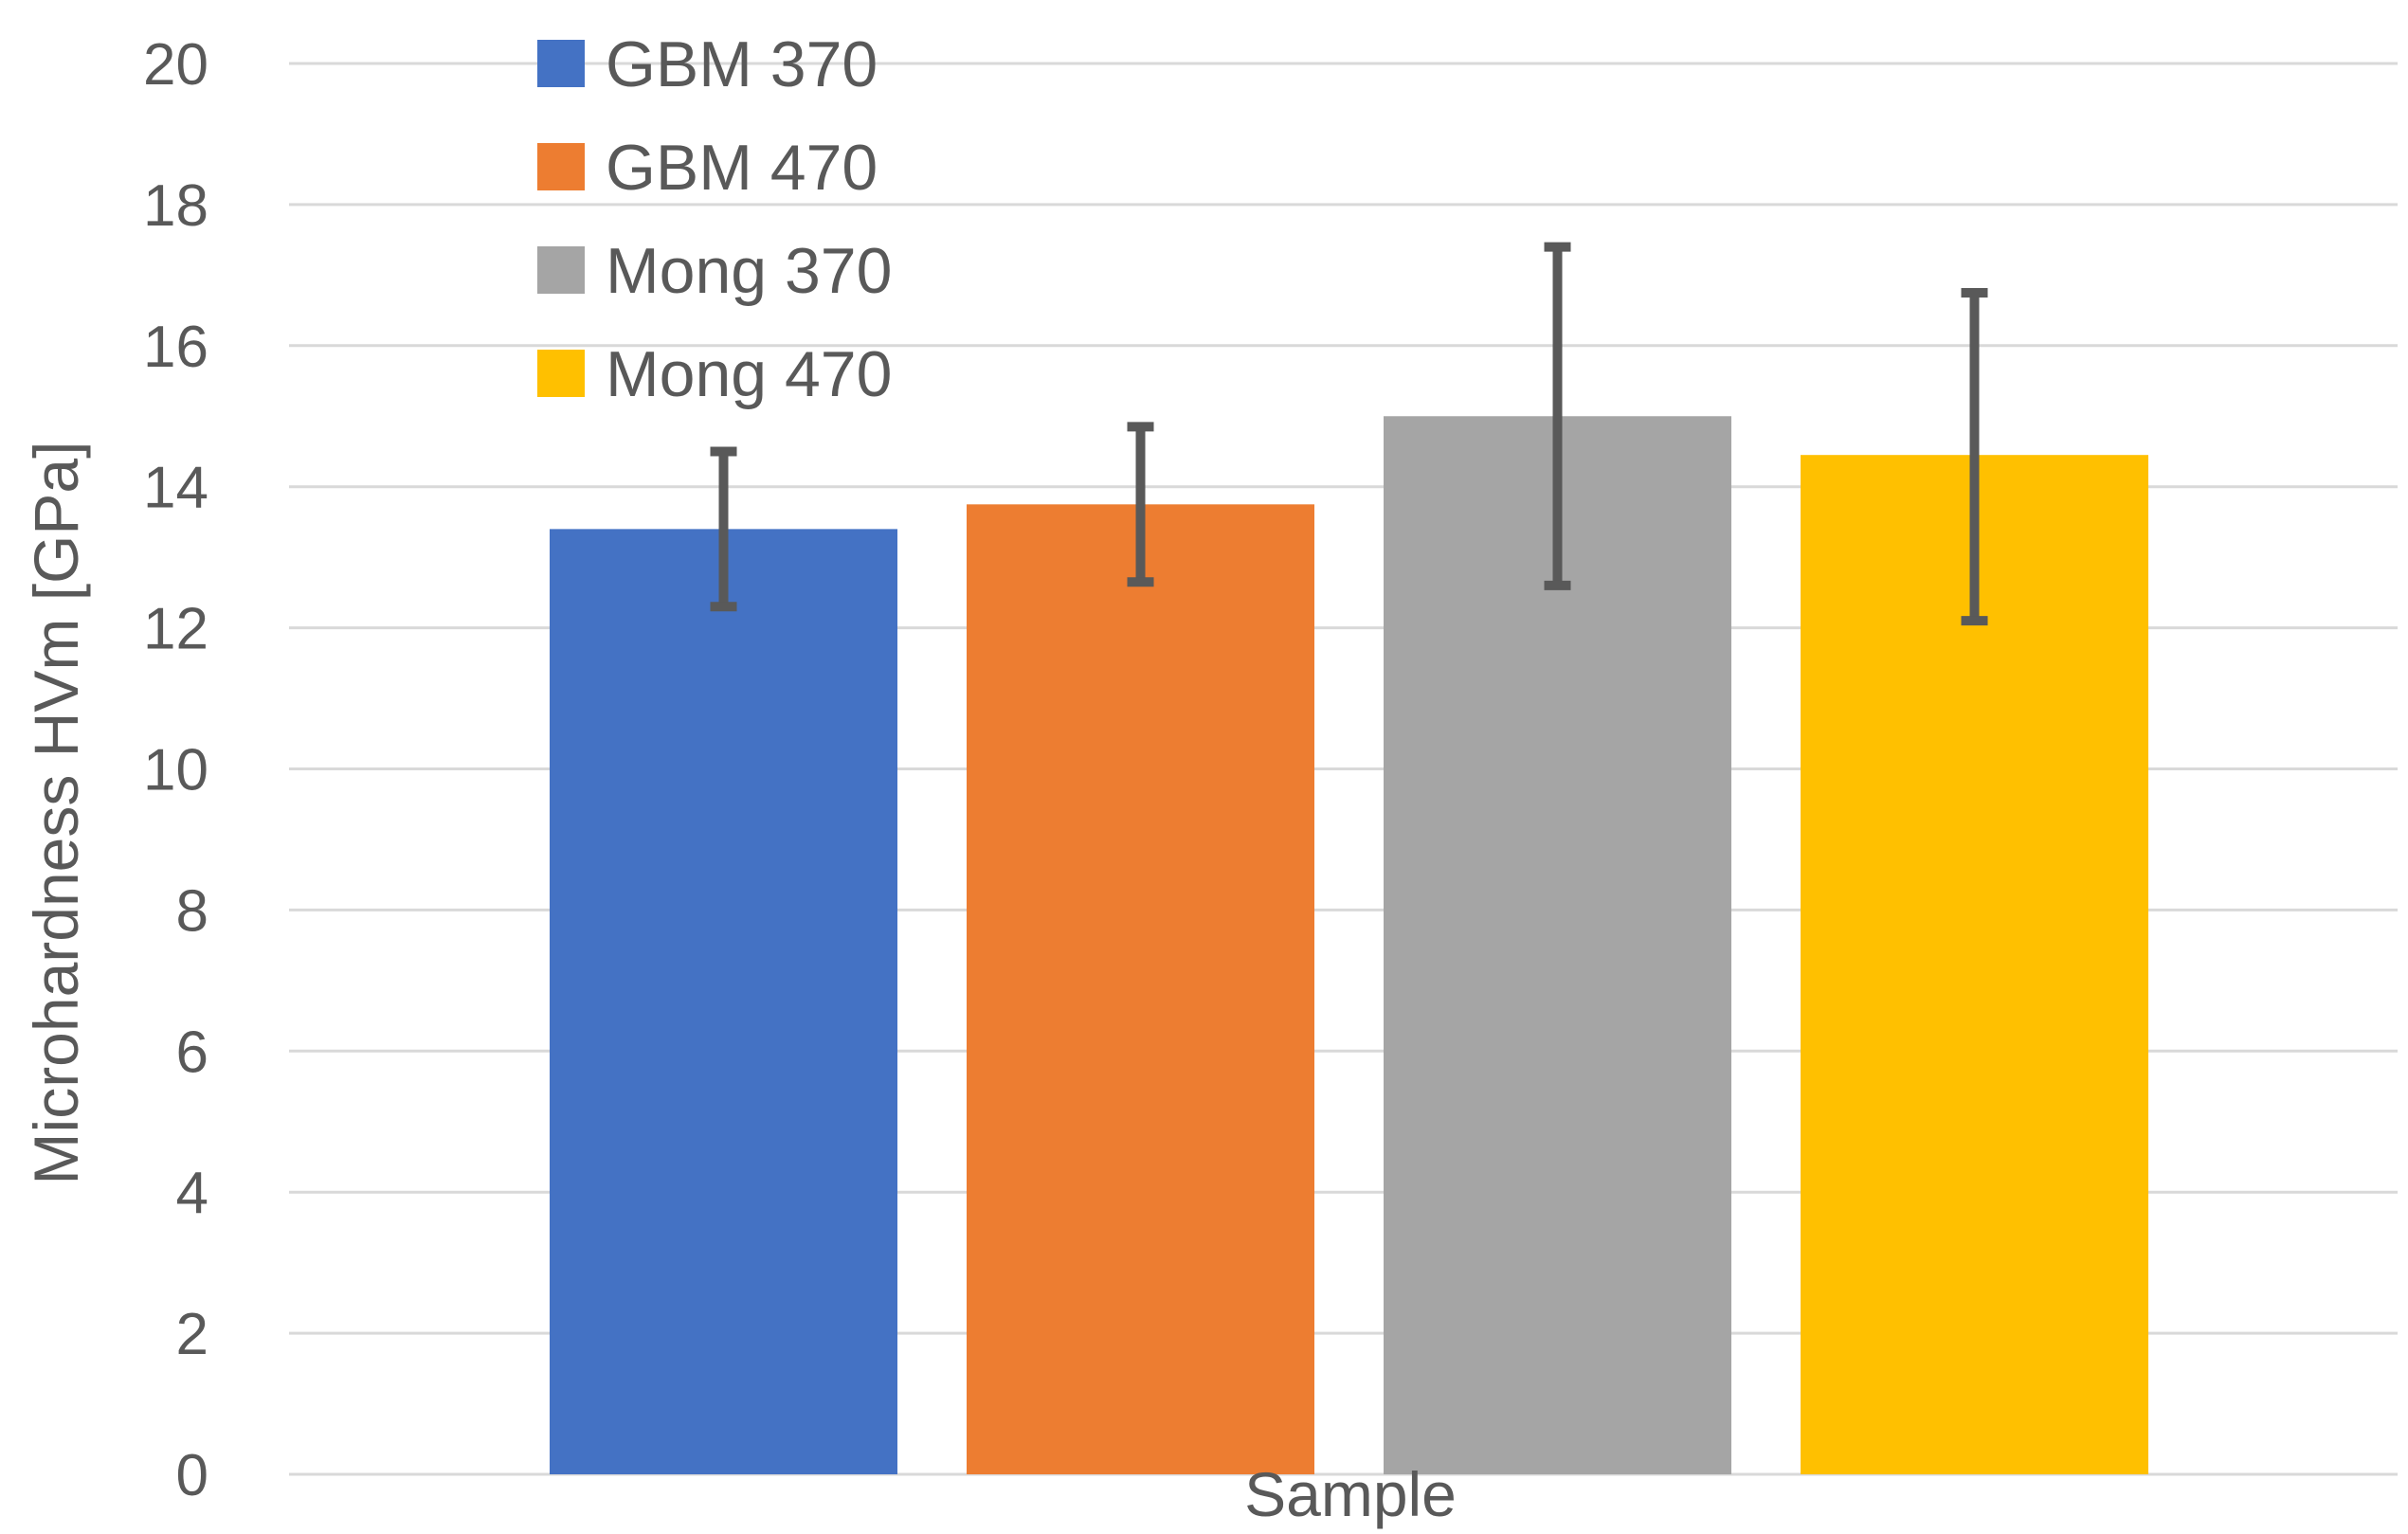 Image resolution: width=2408 pixels, height=1534 pixels. What do you see at coordinates (176, 488) in the screenshot?
I see `y-tick-label: 14` at bounding box center [176, 488].